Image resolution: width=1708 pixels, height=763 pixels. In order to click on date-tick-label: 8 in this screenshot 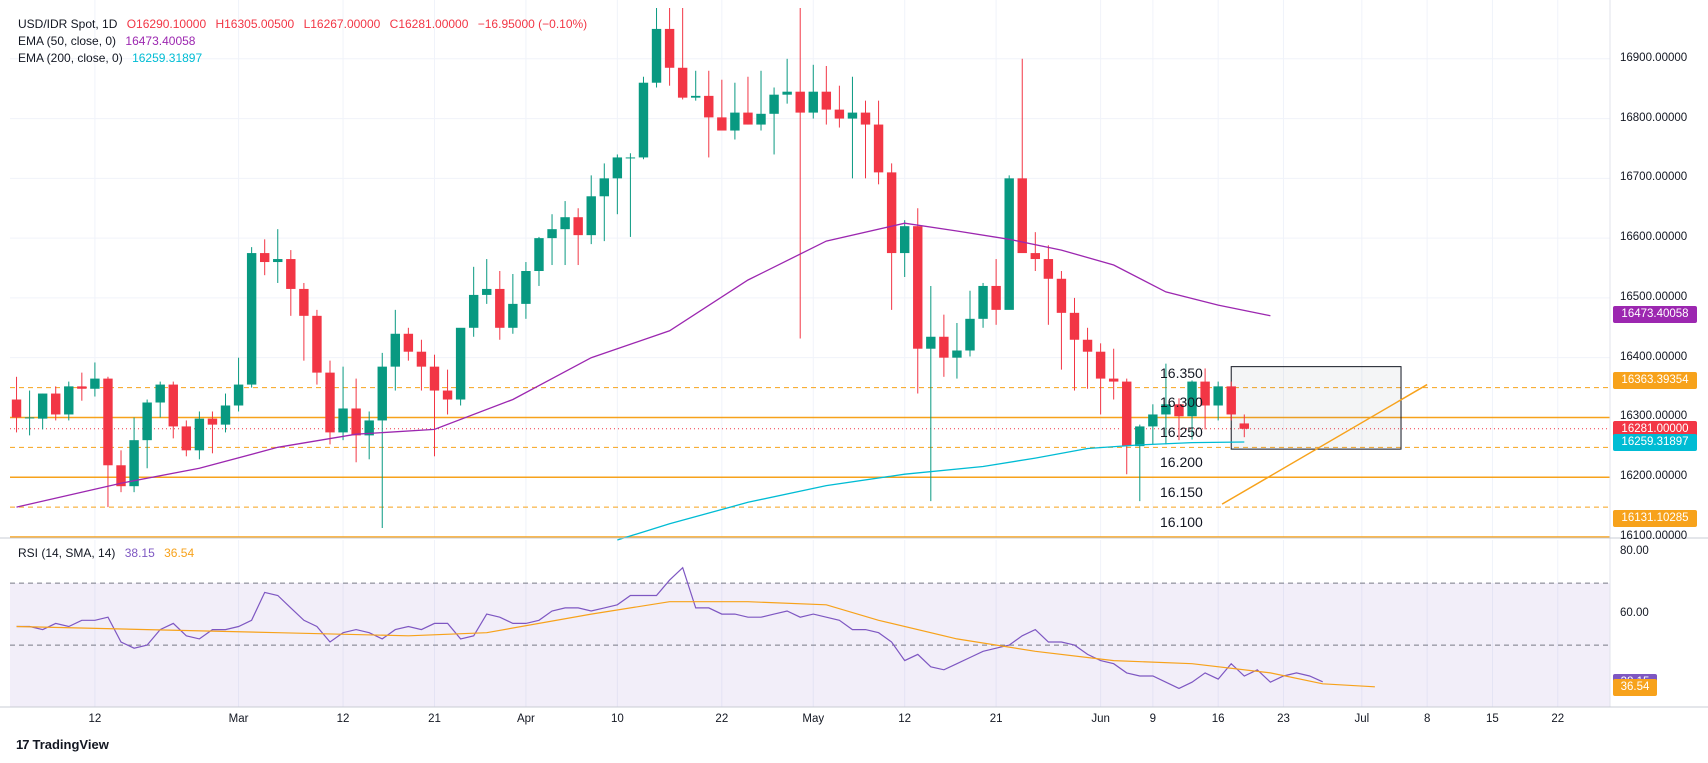, I will do `click(1427, 719)`.